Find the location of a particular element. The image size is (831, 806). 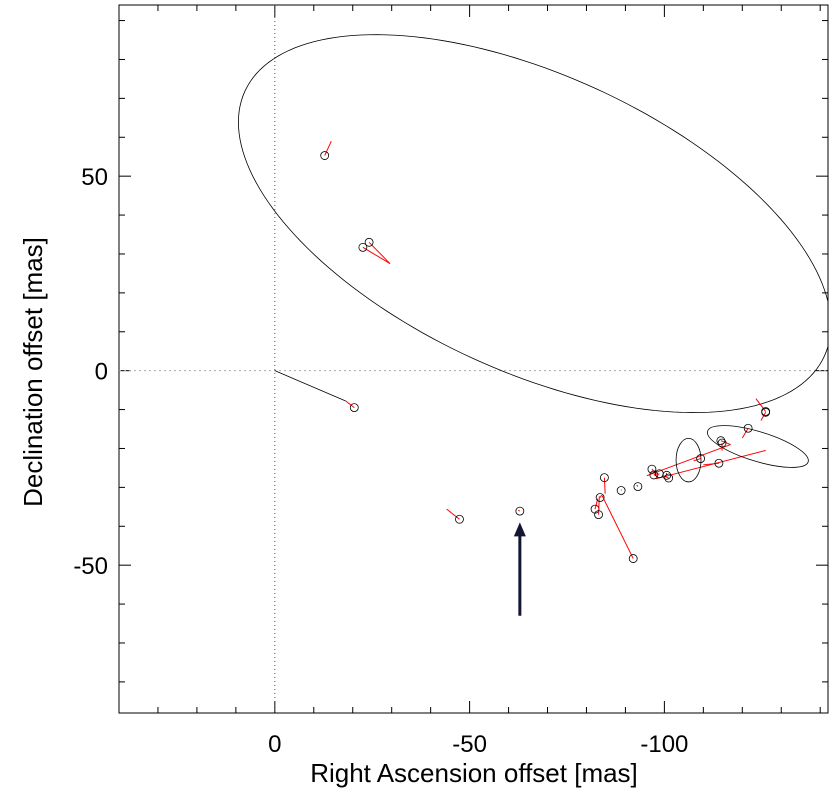

y-tick-label: 0 is located at coordinates (101, 372).